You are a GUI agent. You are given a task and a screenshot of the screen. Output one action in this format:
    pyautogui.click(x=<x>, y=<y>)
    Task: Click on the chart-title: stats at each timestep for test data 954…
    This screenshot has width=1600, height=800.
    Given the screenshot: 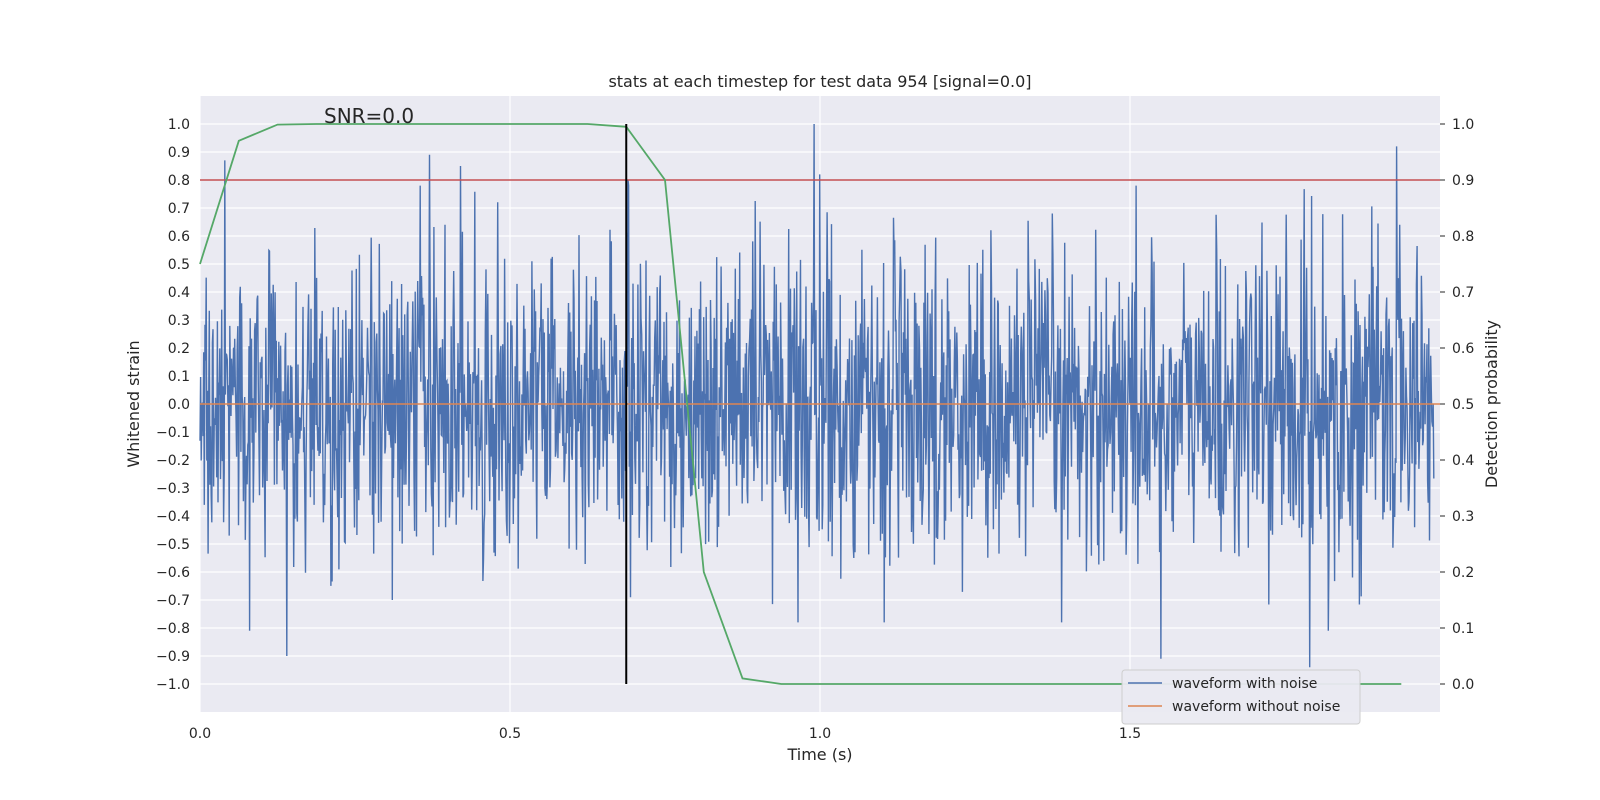 What is the action you would take?
    pyautogui.click(x=819, y=81)
    